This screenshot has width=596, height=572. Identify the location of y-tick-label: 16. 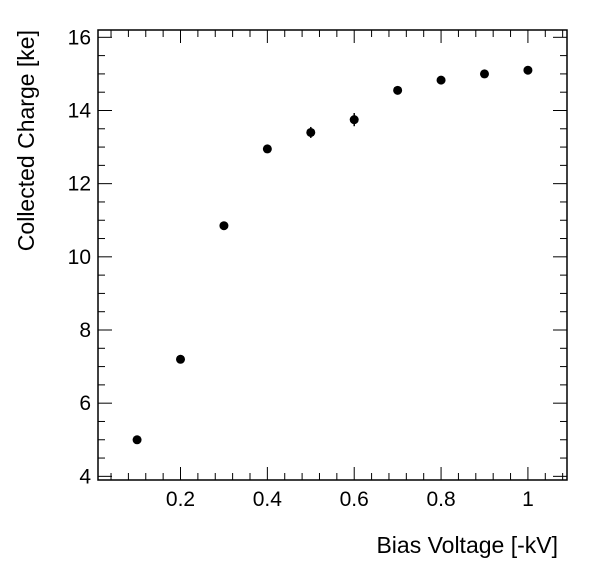
(79, 37).